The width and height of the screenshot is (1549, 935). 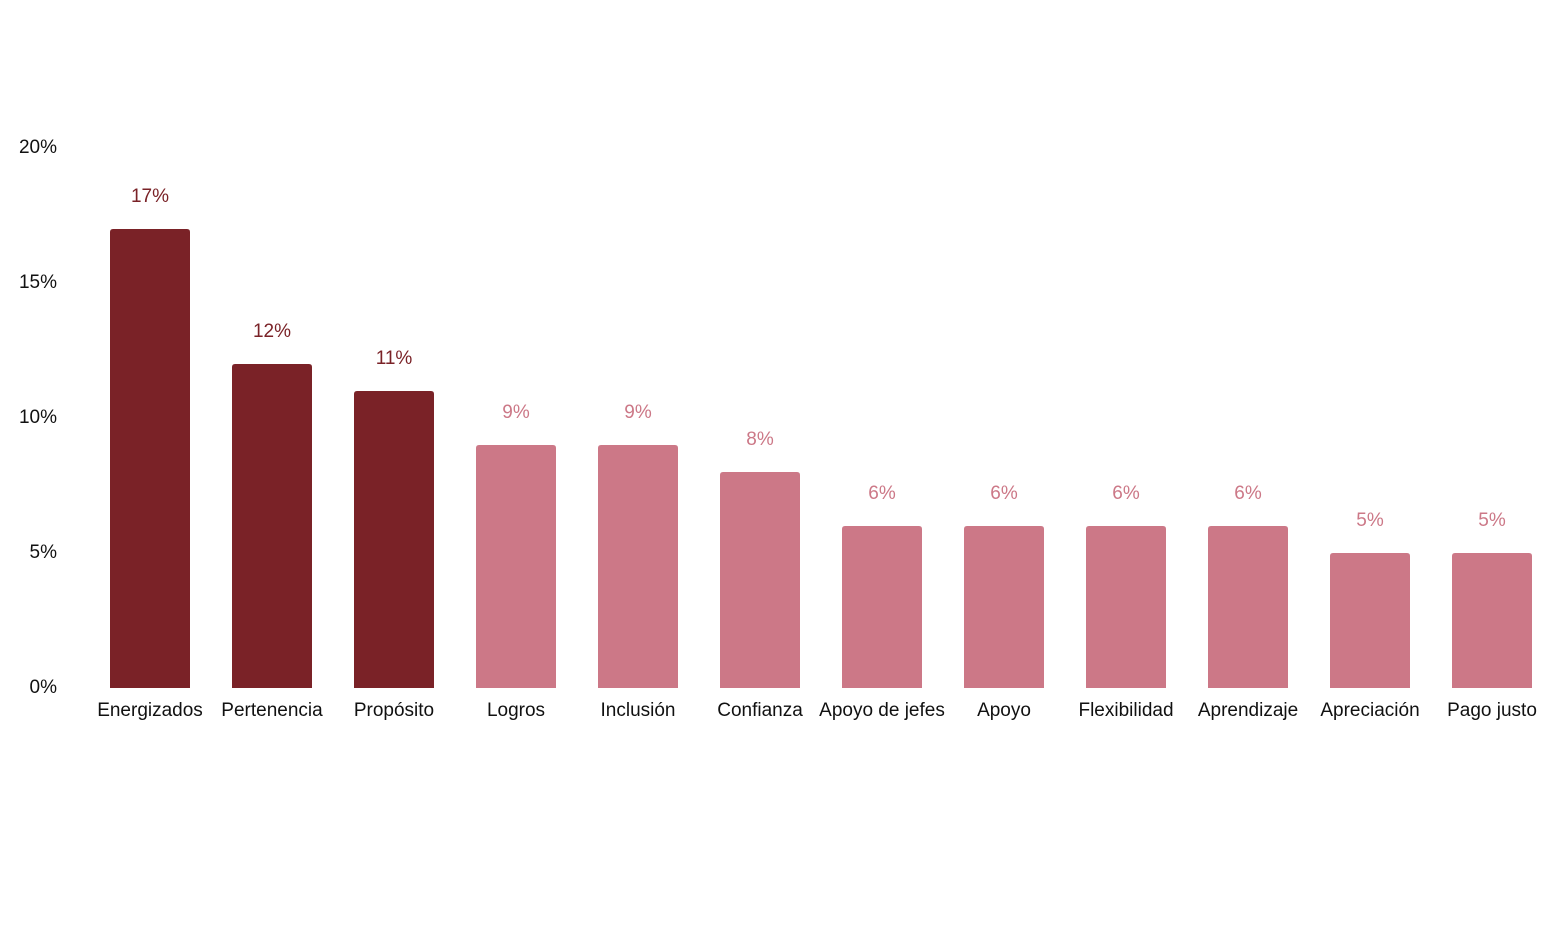 I want to click on x-tick-label: Apreciación, so click(x=1369, y=710).